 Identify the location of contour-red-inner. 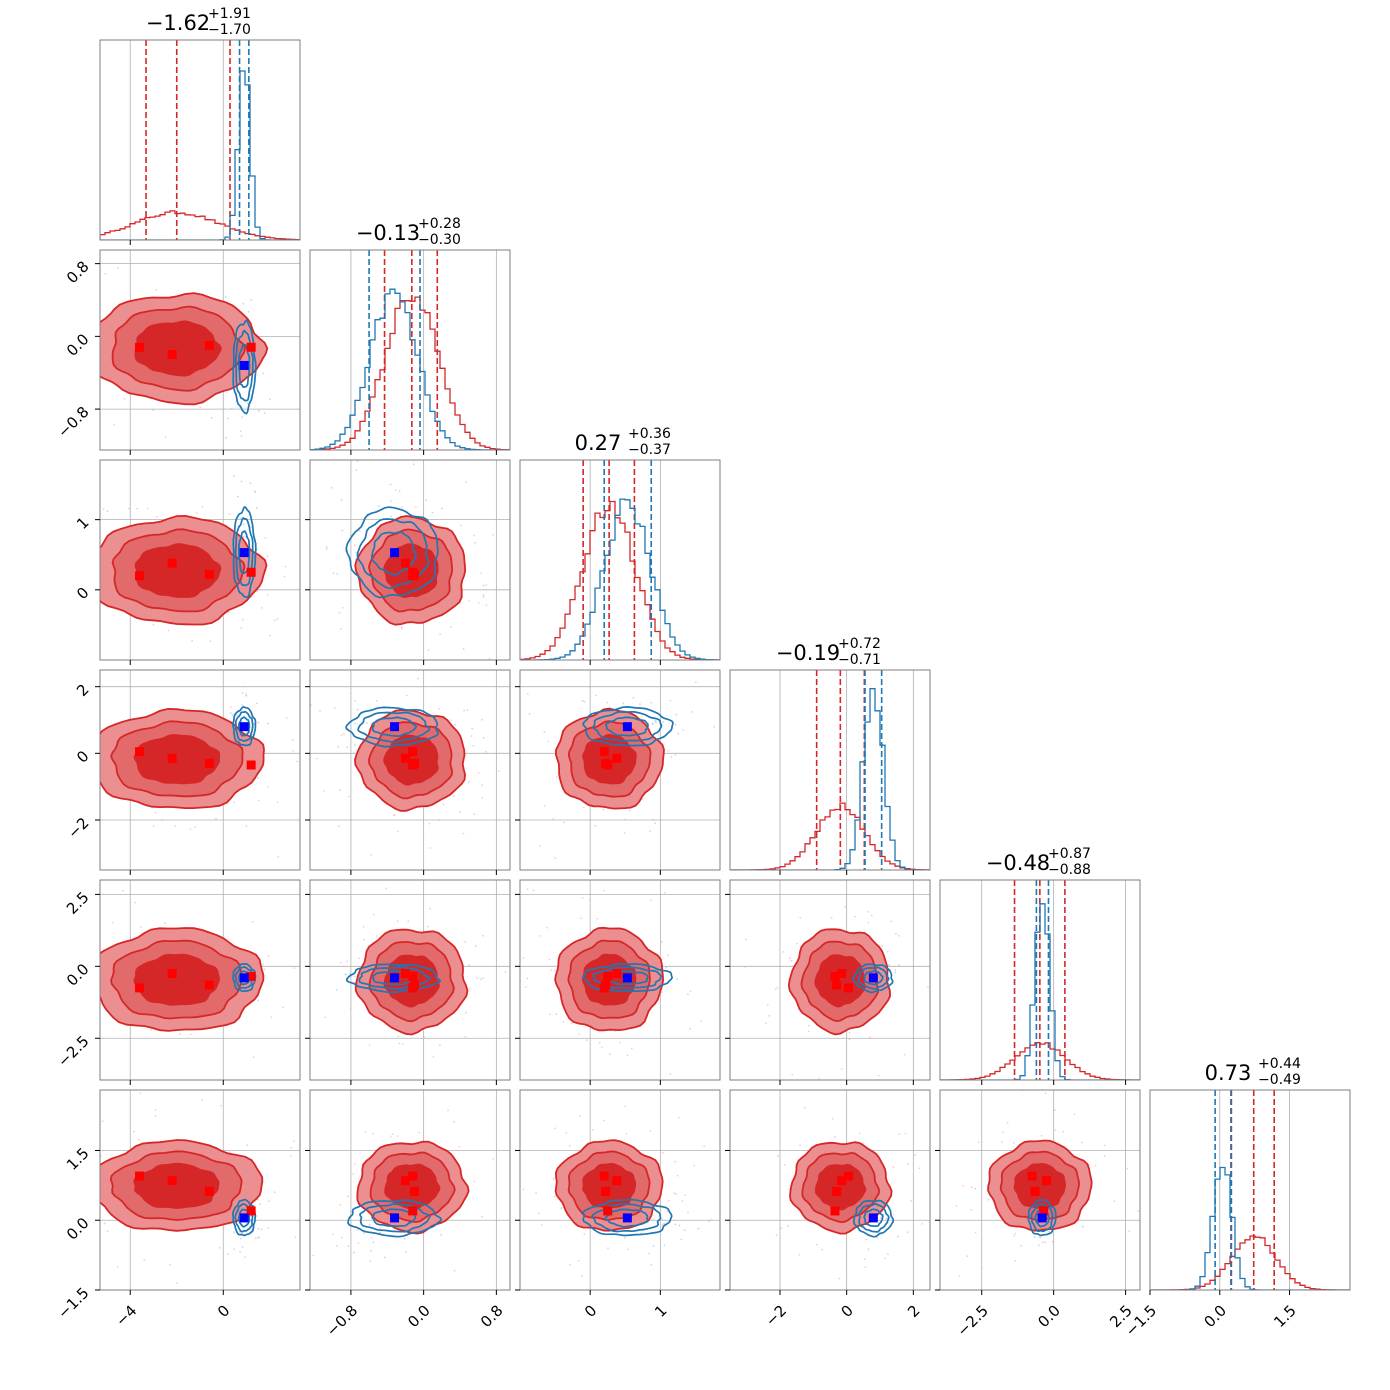
(176, 1185).